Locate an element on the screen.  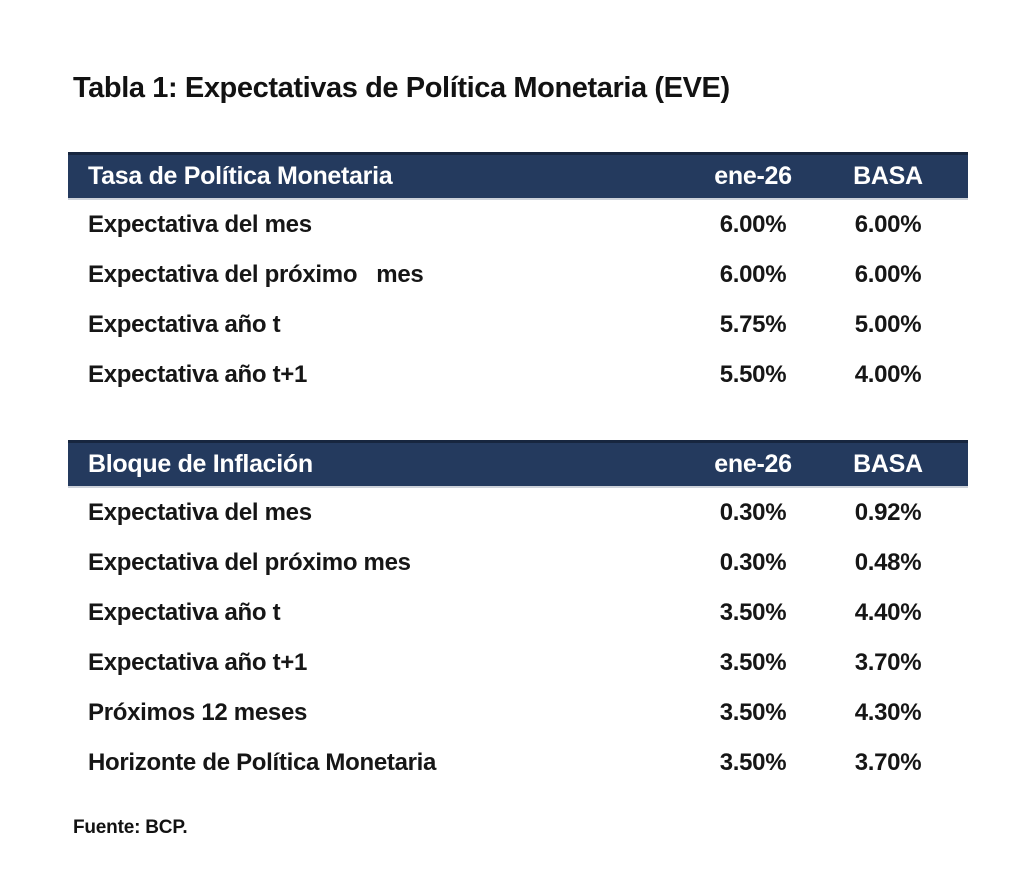
table-row: Expectativa año t 5.75% 5.00% is located at coordinates (518, 325).